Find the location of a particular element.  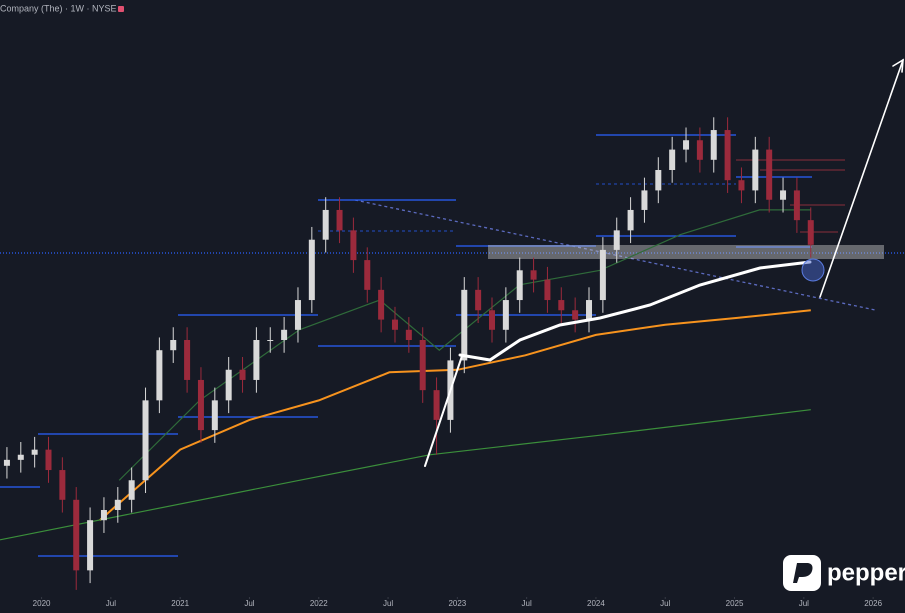

x-tick-label: 2026 is located at coordinates (873, 603).